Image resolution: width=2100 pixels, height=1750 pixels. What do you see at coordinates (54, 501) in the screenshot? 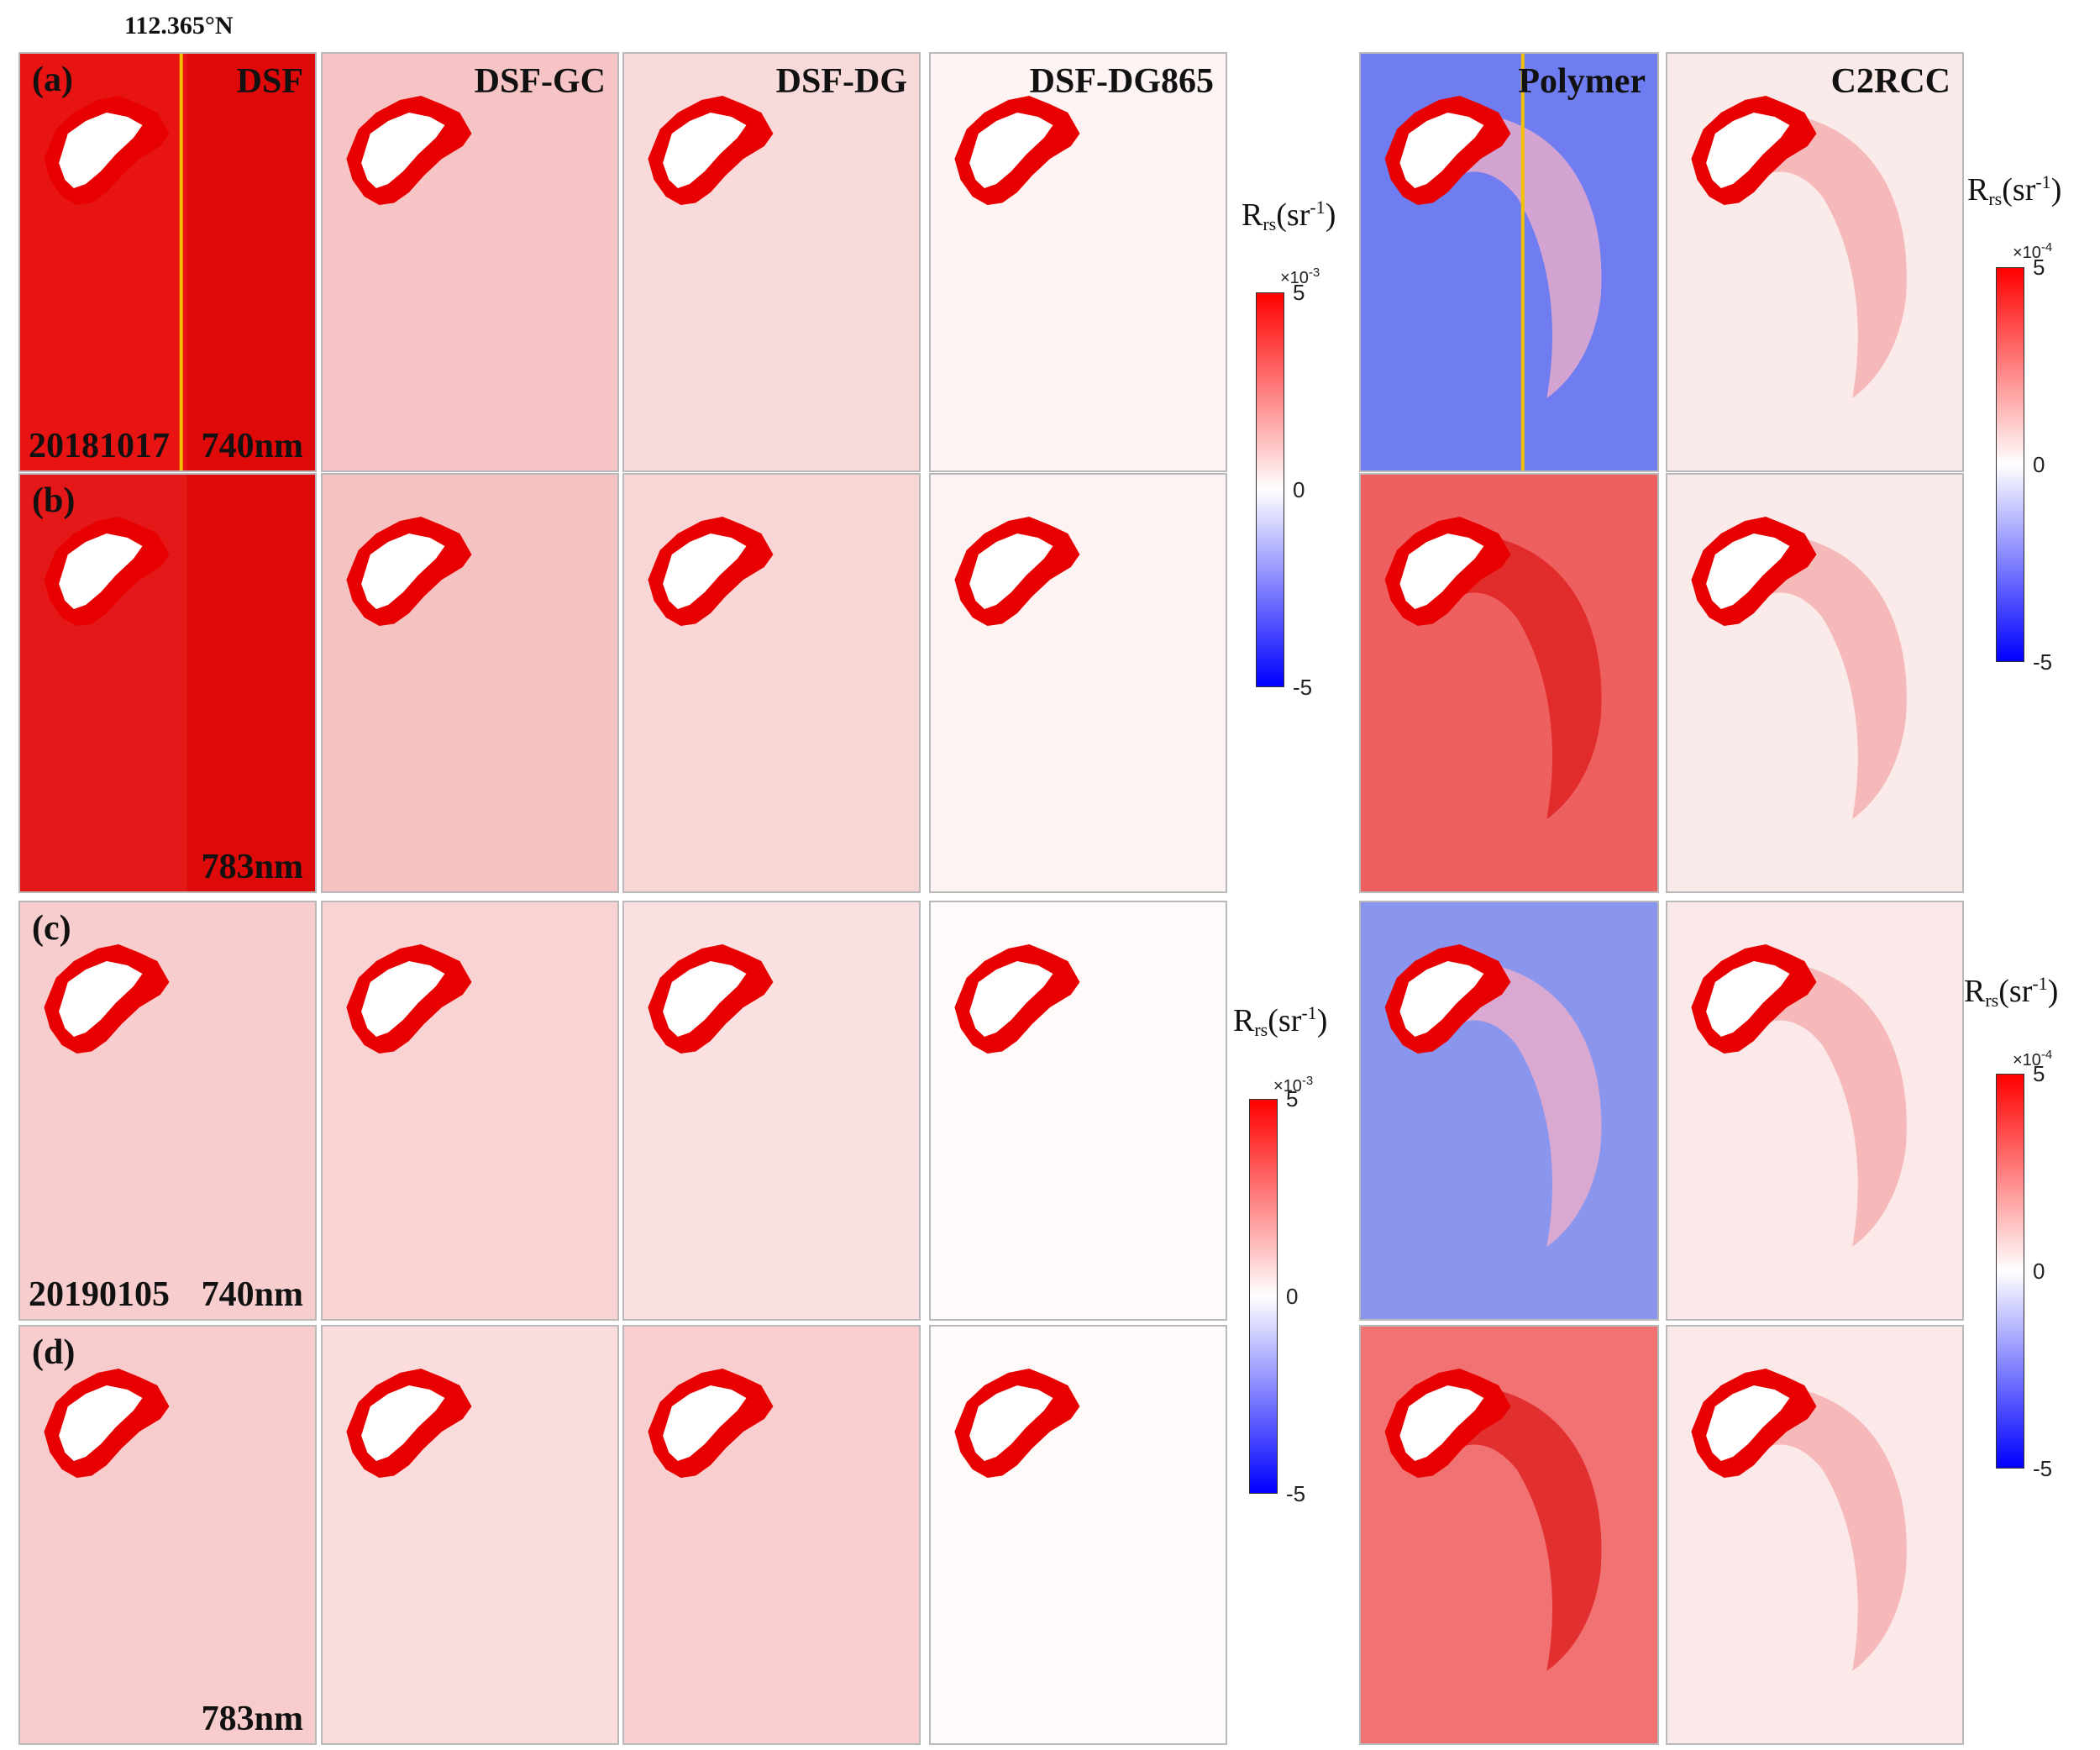
I see `row-letter: (b)` at bounding box center [54, 501].